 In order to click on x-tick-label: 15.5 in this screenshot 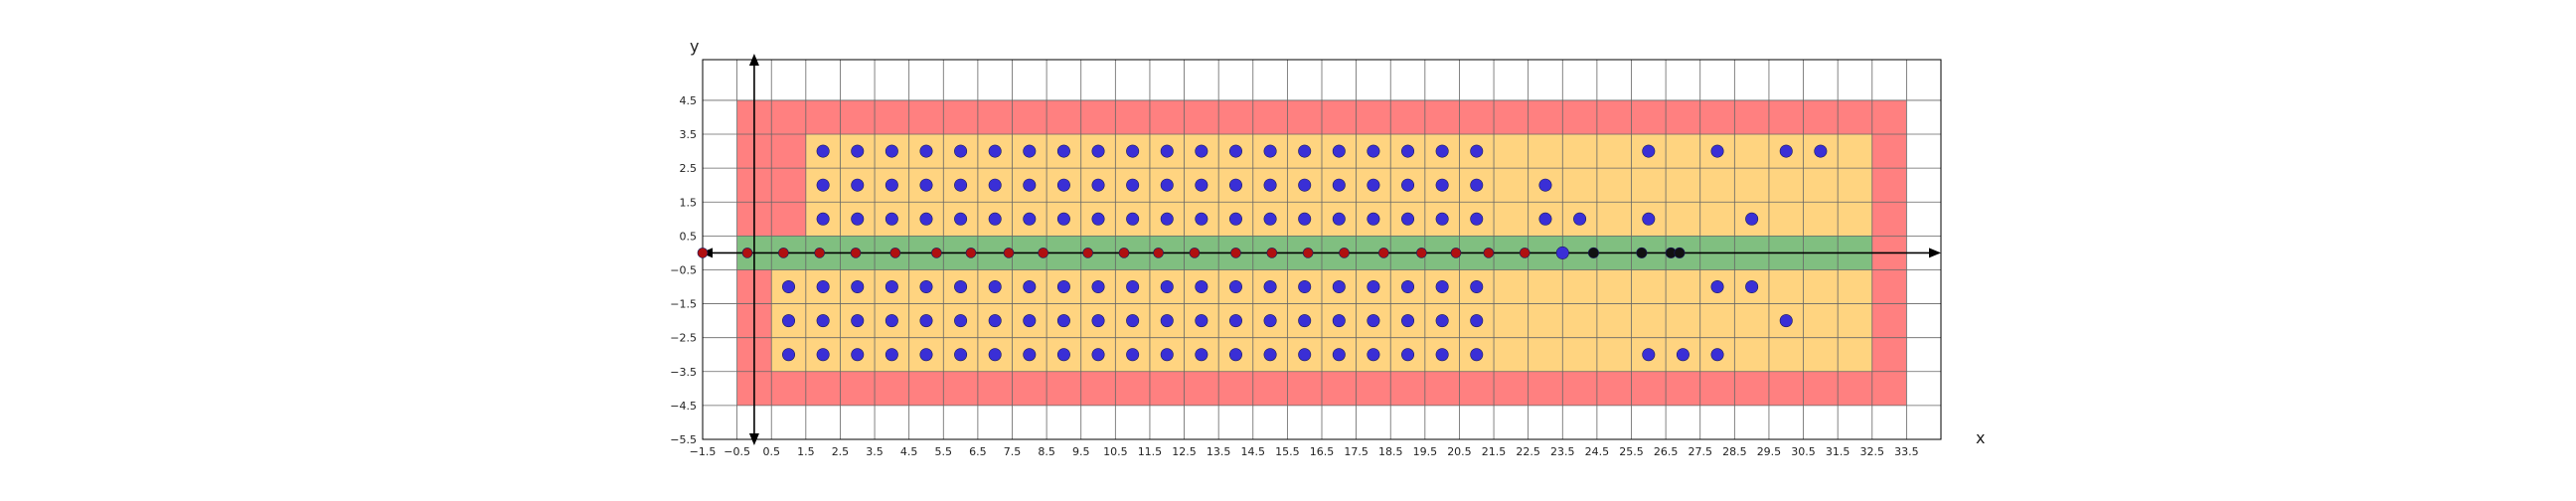, I will do `click(1287, 451)`.